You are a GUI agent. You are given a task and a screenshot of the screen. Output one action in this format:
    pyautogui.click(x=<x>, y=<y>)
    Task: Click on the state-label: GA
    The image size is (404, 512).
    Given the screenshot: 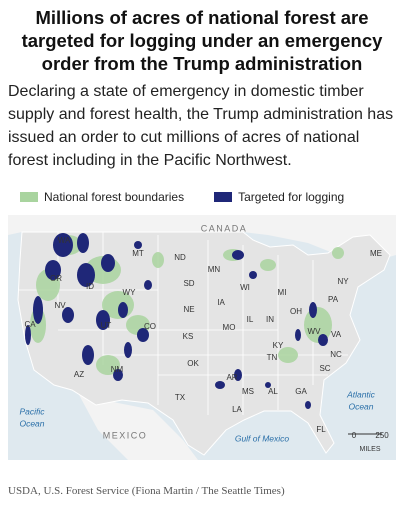 What is the action you would take?
    pyautogui.click(x=301, y=391)
    